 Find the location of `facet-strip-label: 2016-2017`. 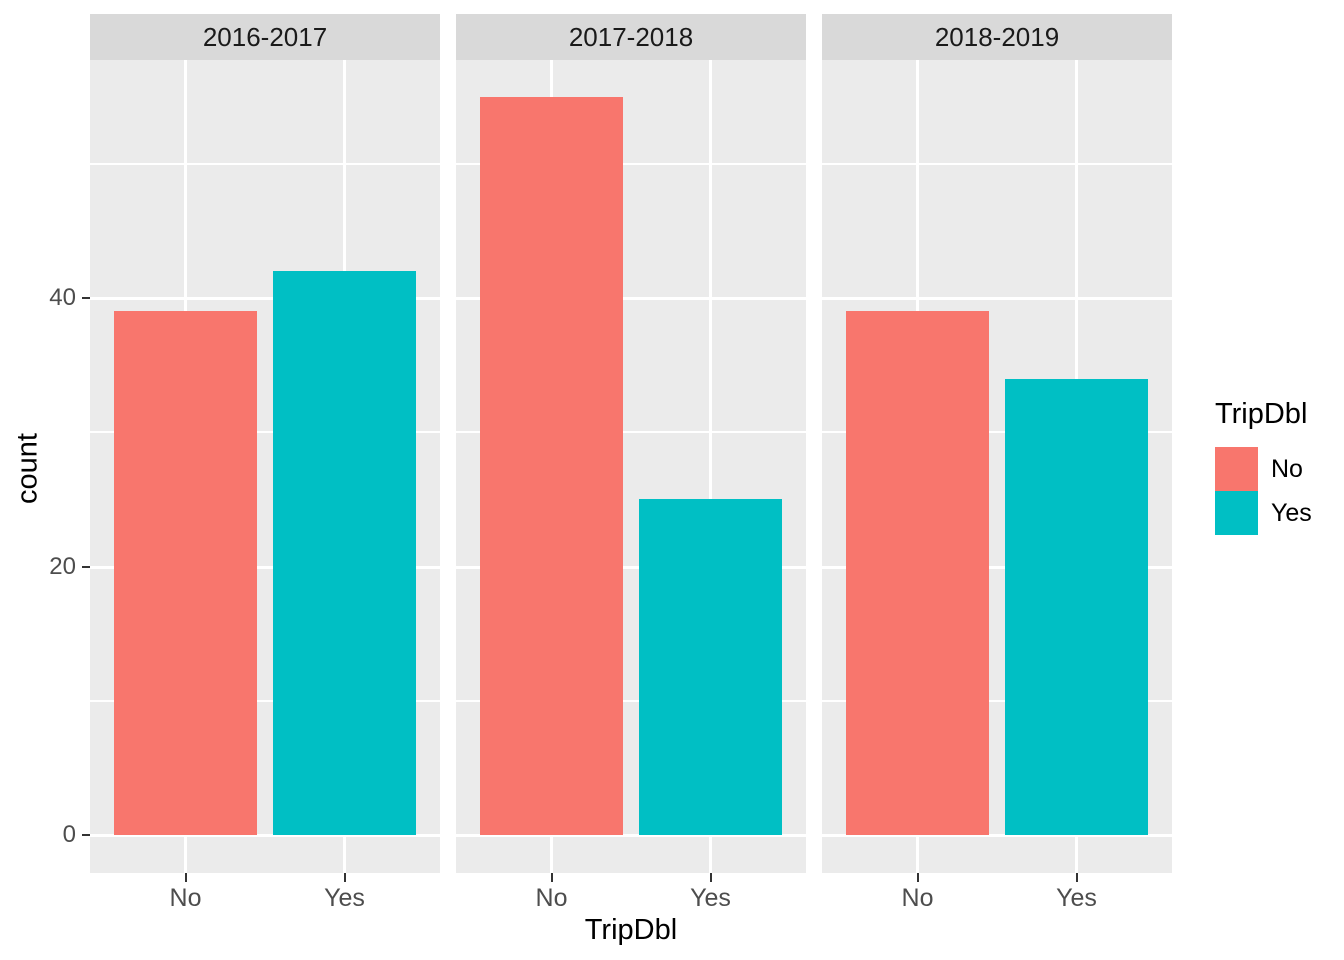

facet-strip-label: 2016-2017 is located at coordinates (265, 36).